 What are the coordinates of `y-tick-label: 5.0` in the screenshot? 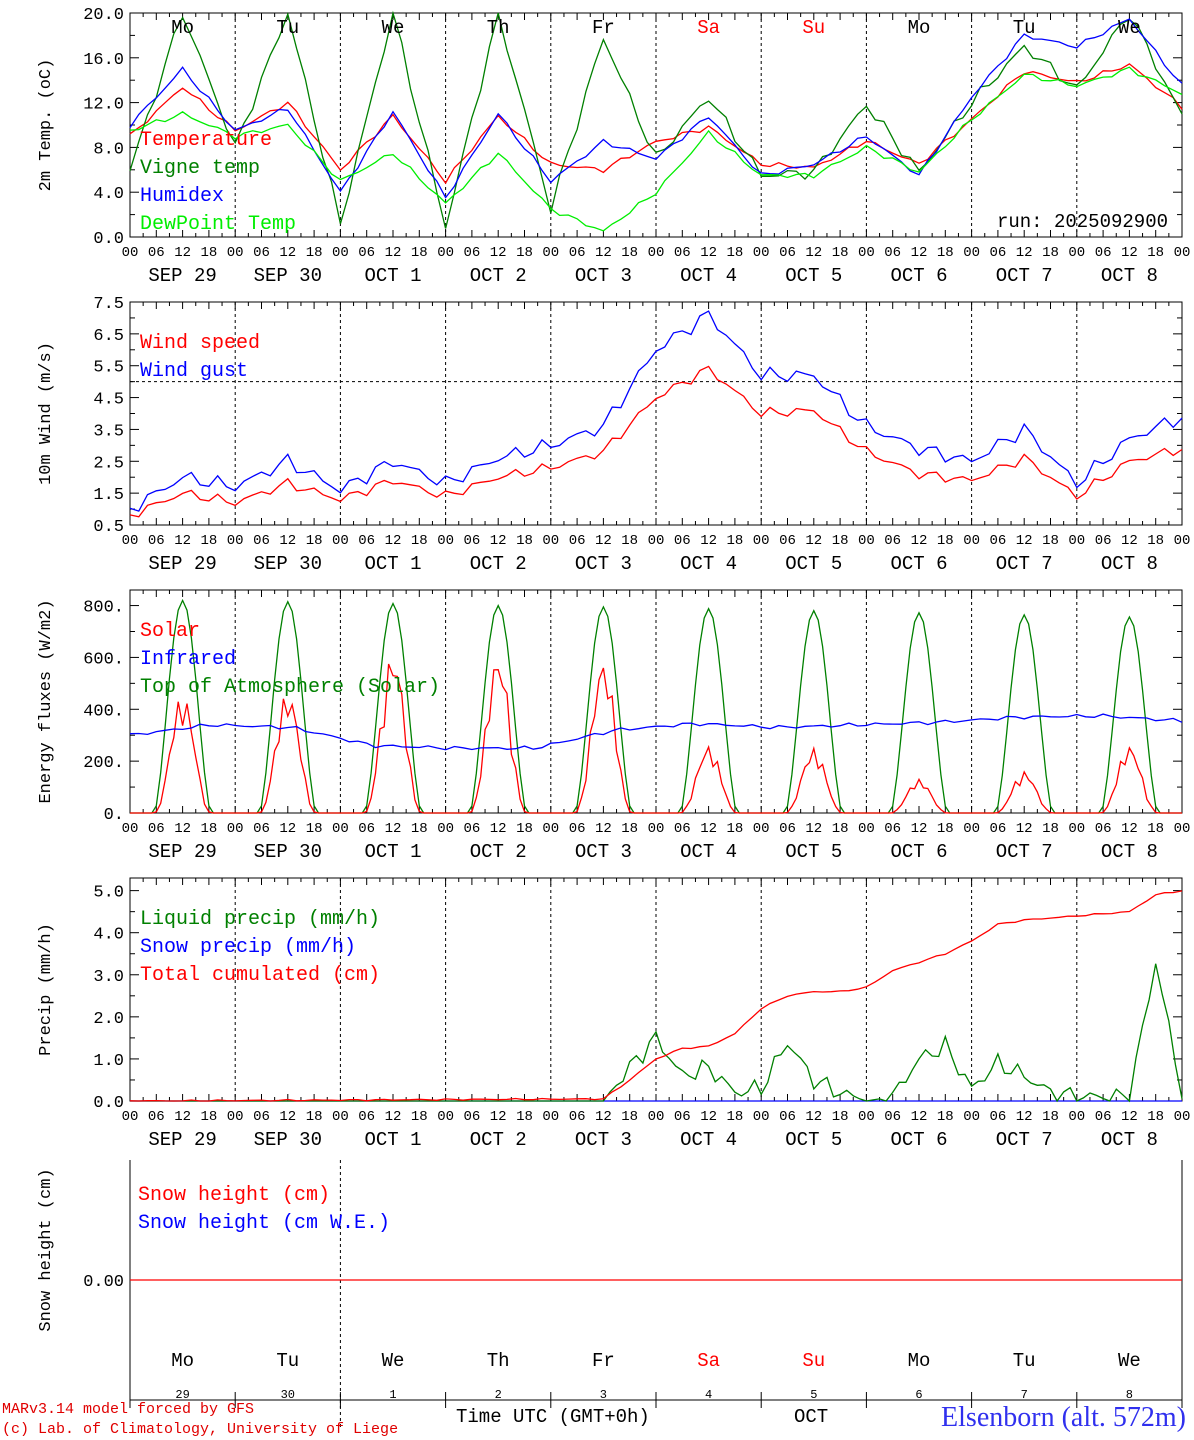 It's located at (108, 893).